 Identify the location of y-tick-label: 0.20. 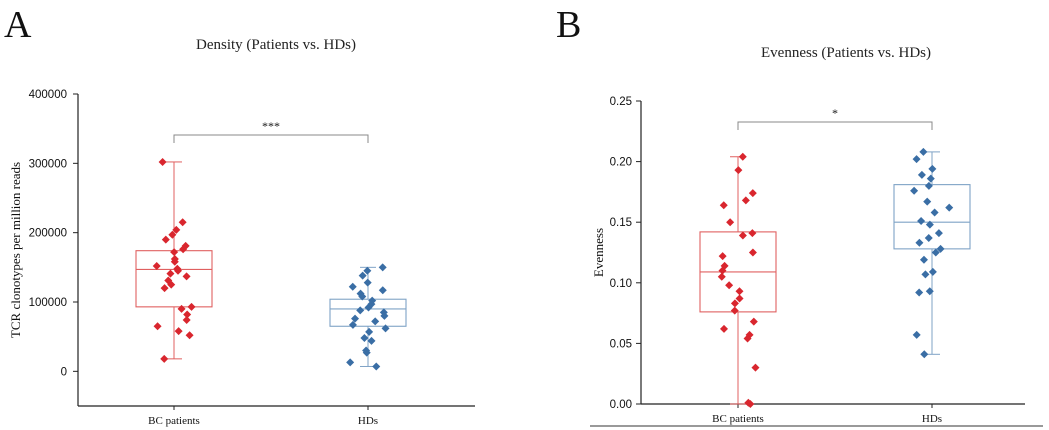
(621, 163).